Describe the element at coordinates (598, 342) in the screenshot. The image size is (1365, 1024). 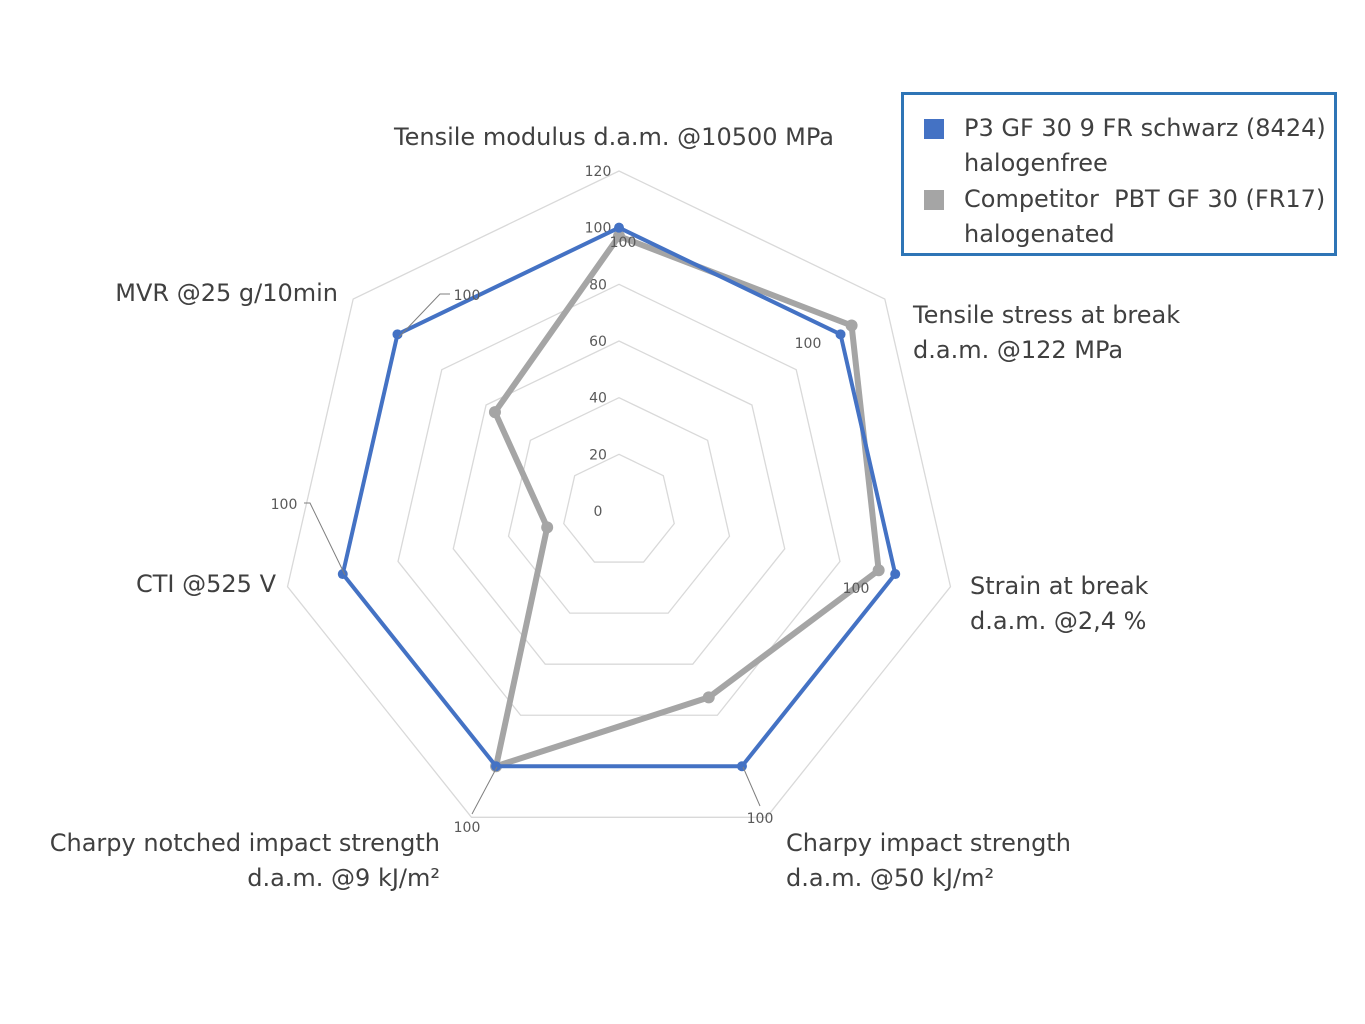
I see `tick-label: 60` at that location.